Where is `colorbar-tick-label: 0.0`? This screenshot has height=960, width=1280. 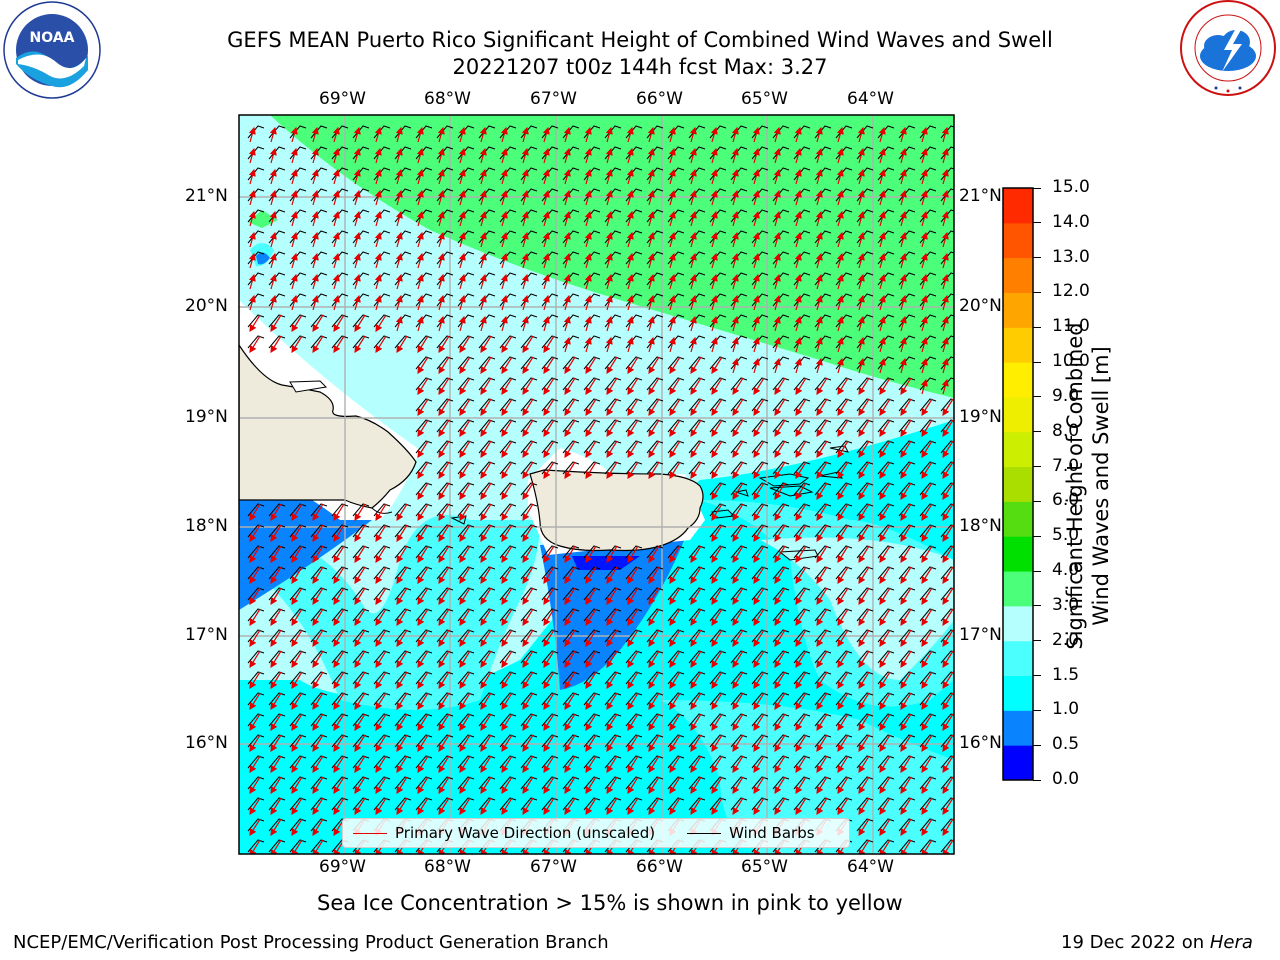 colorbar-tick-label: 0.0 is located at coordinates (1066, 779).